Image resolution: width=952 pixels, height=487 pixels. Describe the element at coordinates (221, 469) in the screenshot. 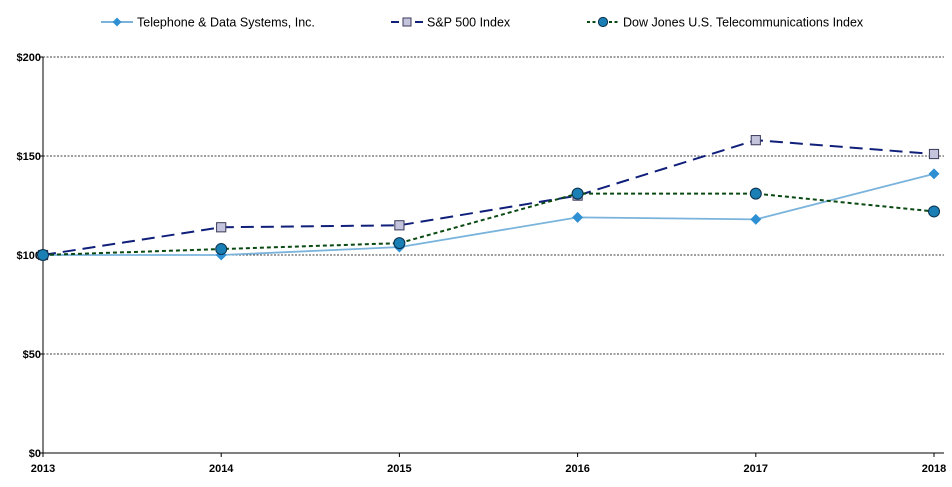

I see `x-tick-label: 2014` at that location.